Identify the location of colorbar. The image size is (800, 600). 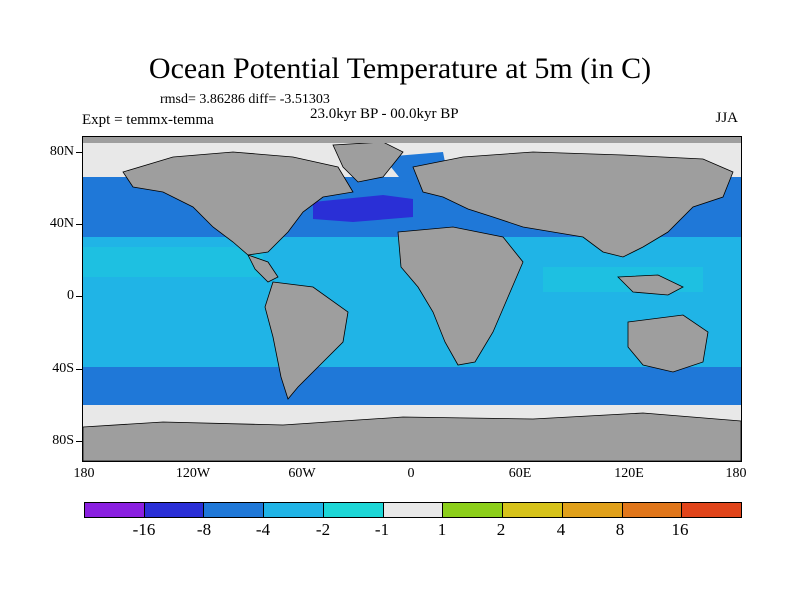
(413, 510).